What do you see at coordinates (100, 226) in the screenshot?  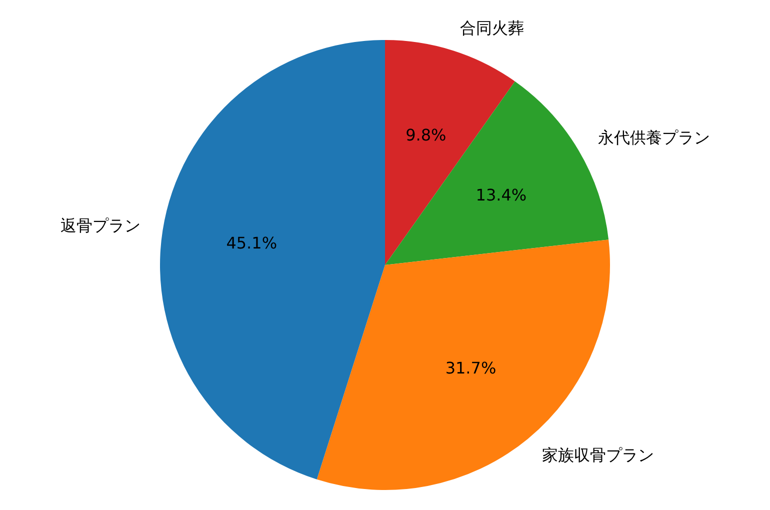 I see `slice-label: 返骨プラン` at bounding box center [100, 226].